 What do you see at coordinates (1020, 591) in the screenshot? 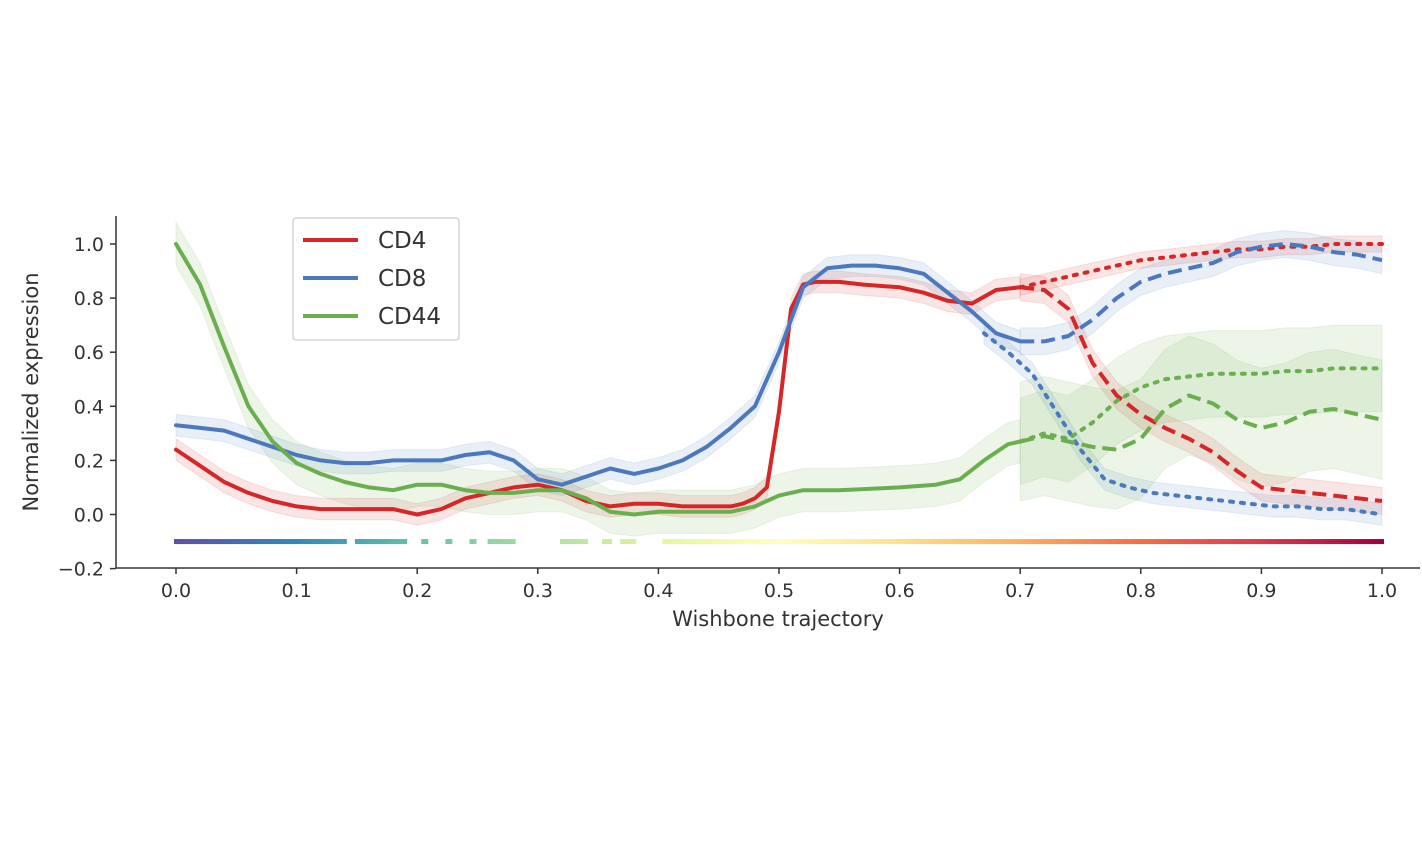
I see `x-tick-label: 0.7` at bounding box center [1020, 591].